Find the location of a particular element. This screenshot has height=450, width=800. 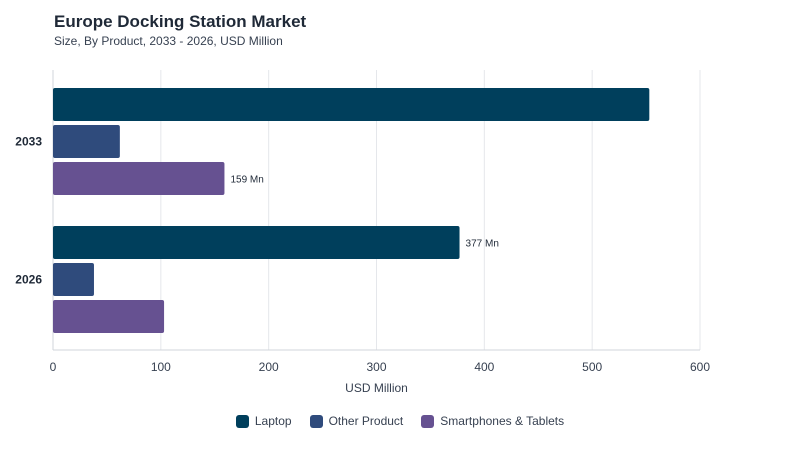

legend-item-laptop: Laptop is located at coordinates (263, 421).